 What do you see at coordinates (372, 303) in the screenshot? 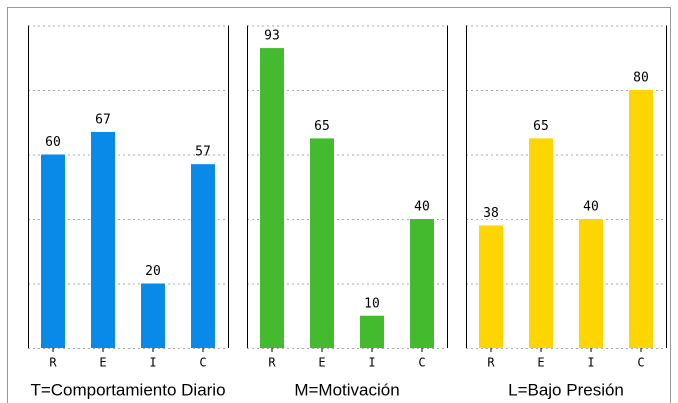
I see `data-label: 10` at bounding box center [372, 303].